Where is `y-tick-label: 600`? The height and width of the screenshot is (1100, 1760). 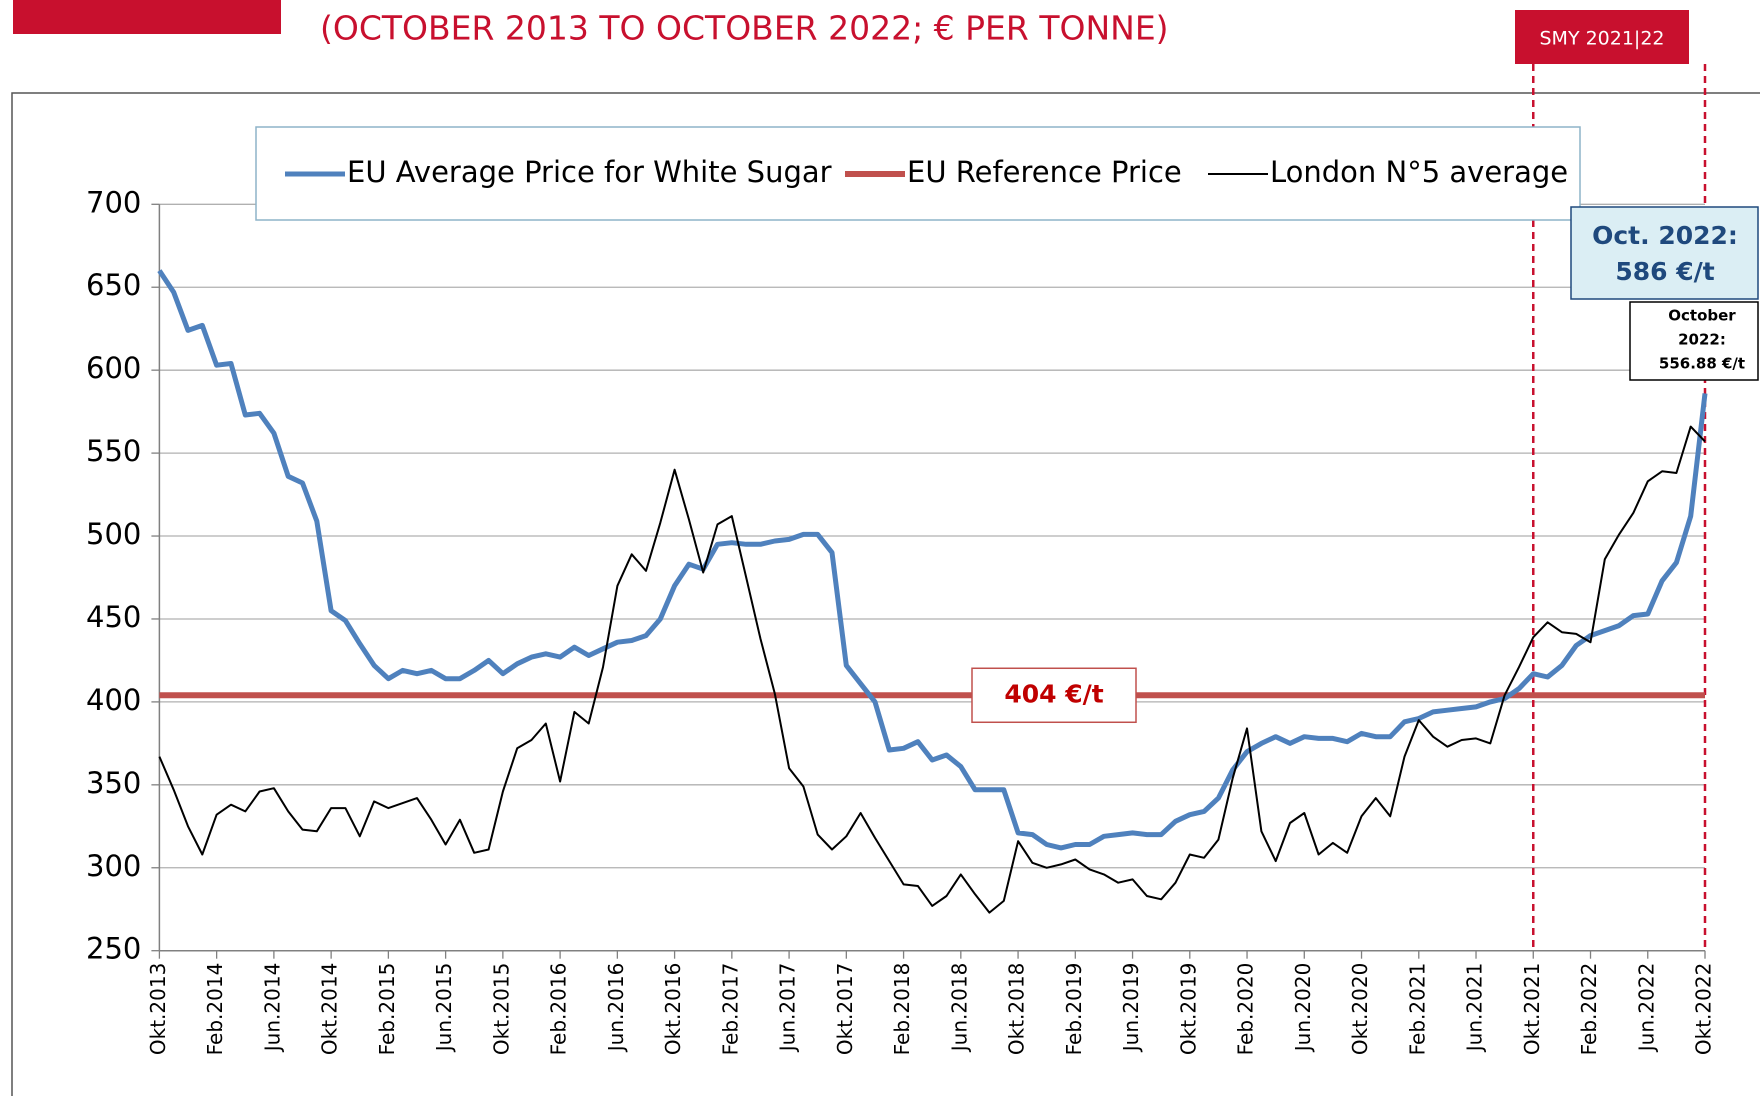
y-tick-label: 600 is located at coordinates (113, 368).